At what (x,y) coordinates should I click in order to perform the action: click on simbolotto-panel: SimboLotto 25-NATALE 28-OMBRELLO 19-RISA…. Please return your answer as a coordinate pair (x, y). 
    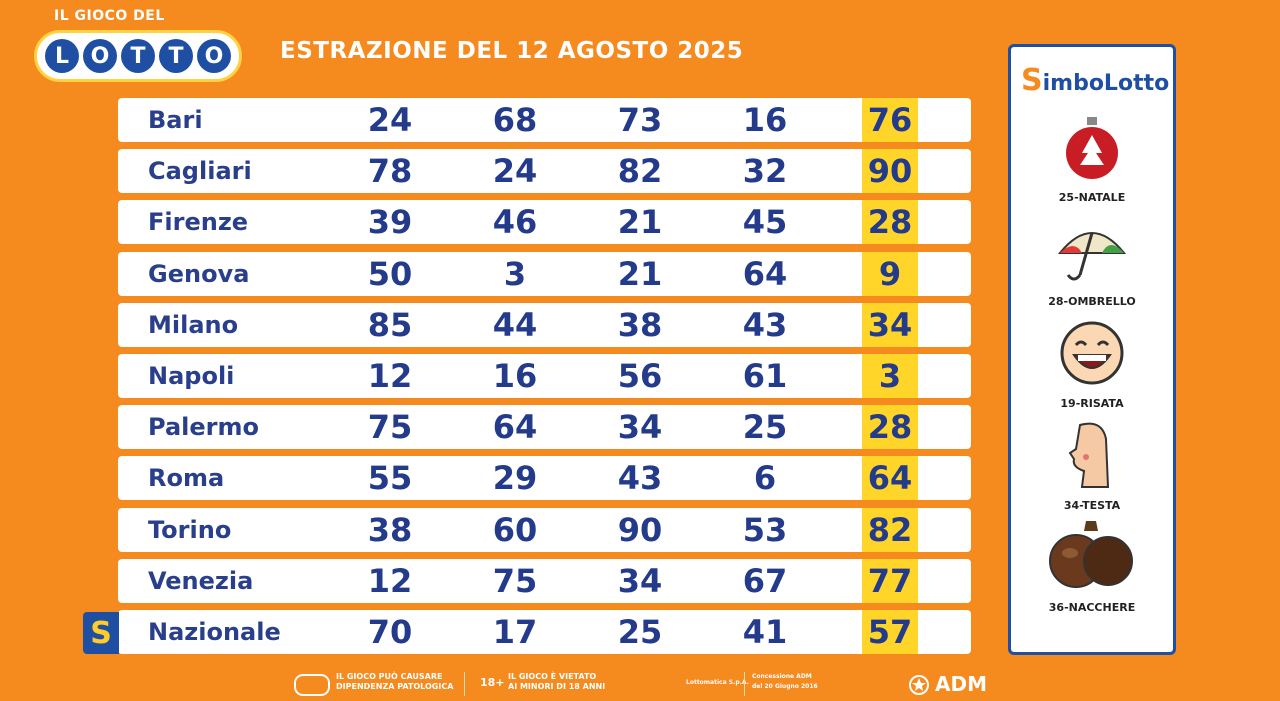
    Looking at the image, I should click on (1092, 349).